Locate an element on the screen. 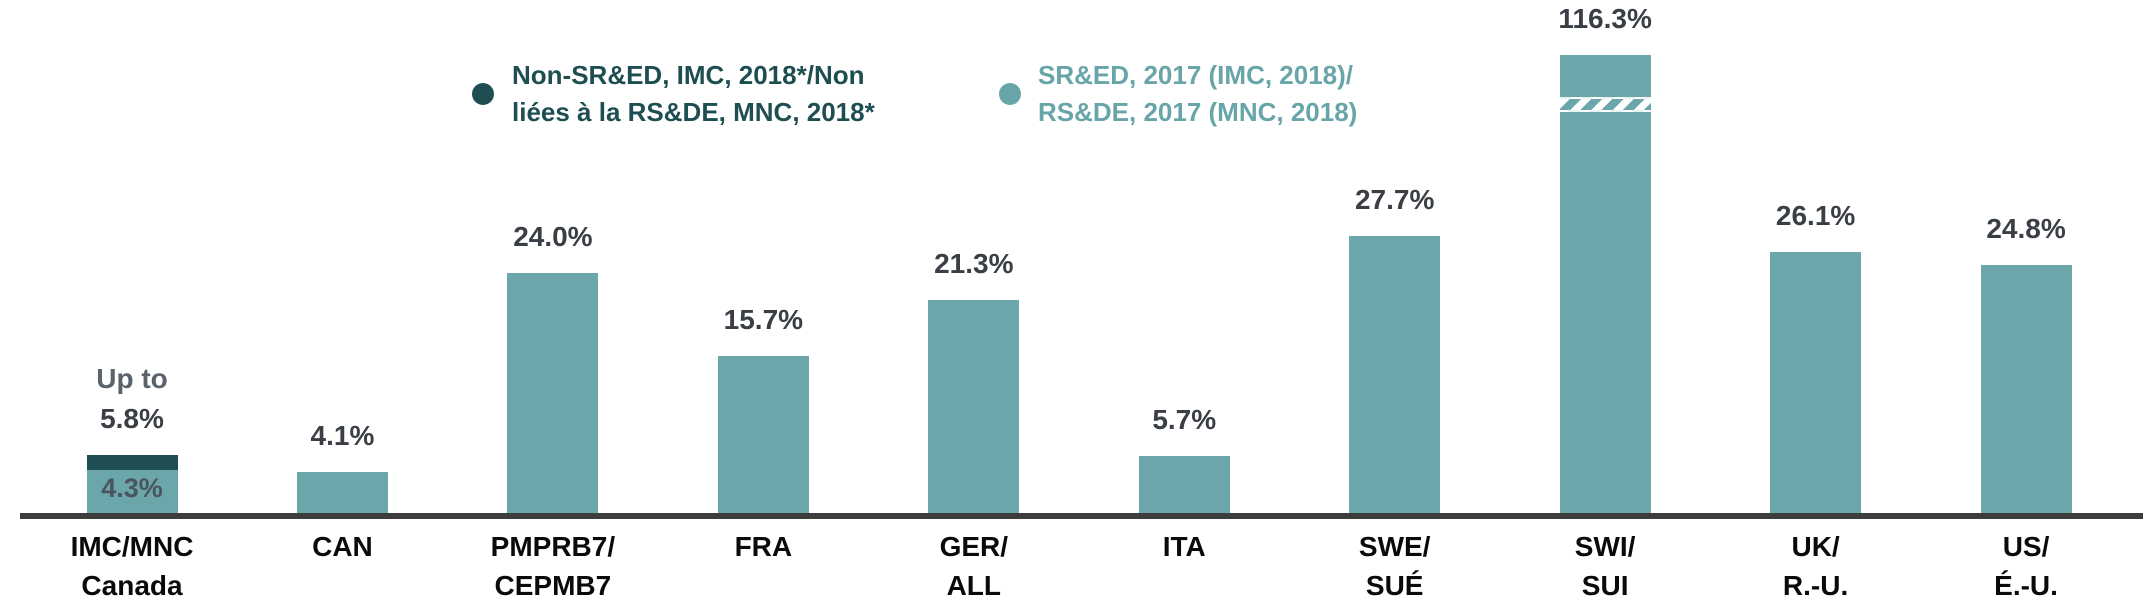 The height and width of the screenshot is (607, 2155). bar-group: 15.7% FRA is located at coordinates (763, 303).